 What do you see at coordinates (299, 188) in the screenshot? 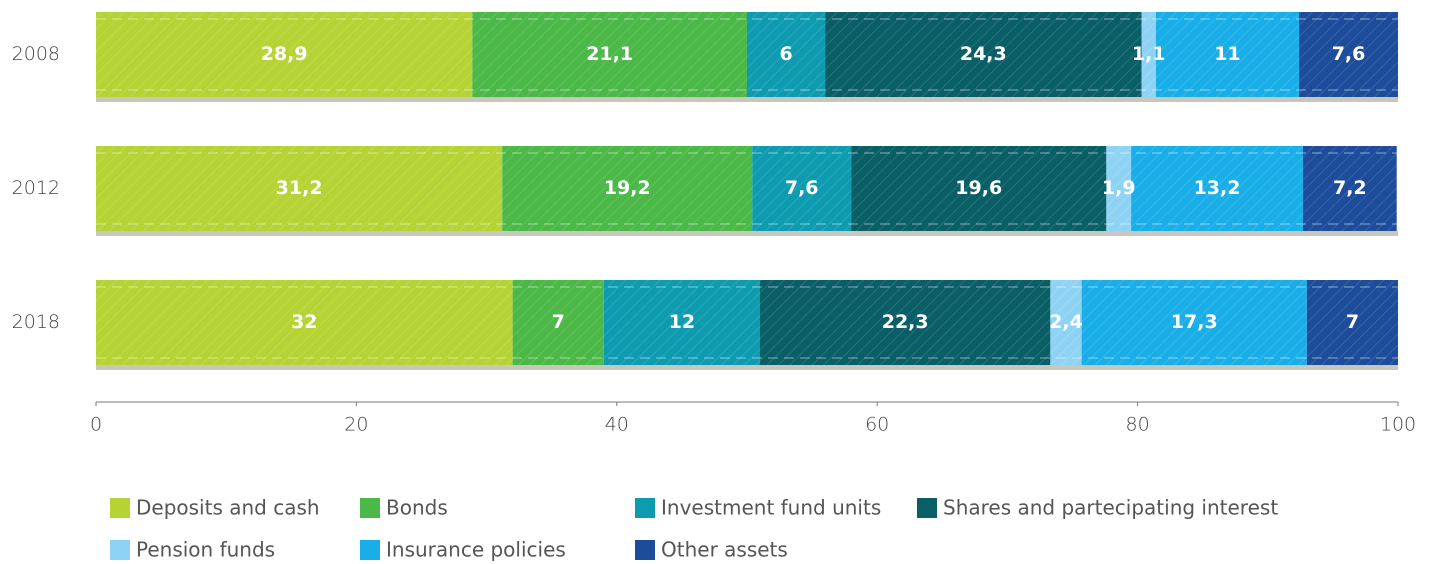
I see `value-label: 31,2` at bounding box center [299, 188].